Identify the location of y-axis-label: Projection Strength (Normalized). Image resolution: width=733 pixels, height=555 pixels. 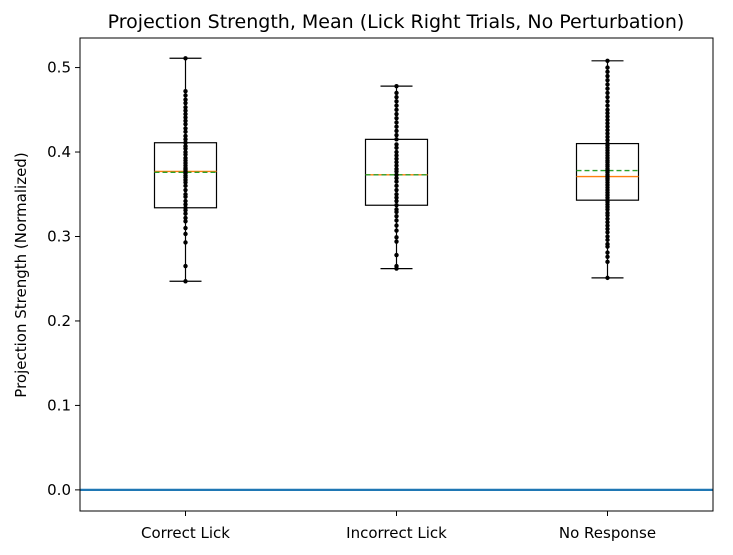
(21, 274).